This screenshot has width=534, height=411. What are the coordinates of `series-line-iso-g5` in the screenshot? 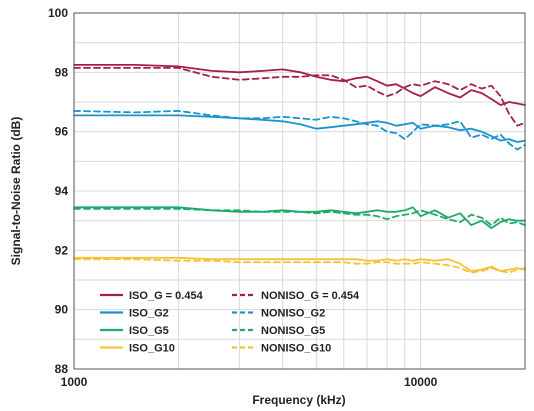 It's located at (299, 217).